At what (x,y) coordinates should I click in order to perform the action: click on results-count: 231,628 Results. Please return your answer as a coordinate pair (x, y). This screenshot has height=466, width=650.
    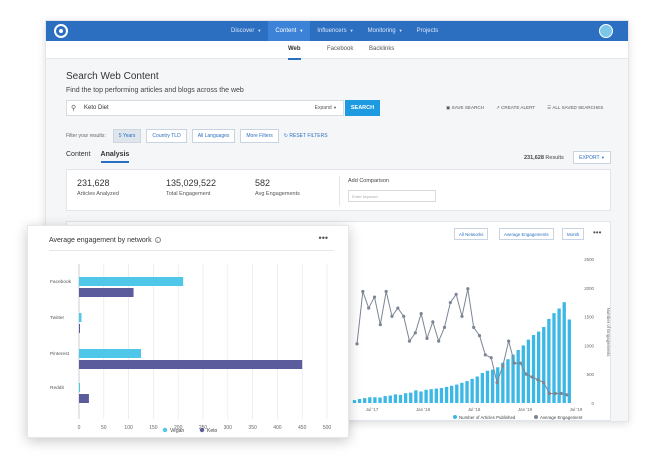
    Looking at the image, I should click on (544, 158).